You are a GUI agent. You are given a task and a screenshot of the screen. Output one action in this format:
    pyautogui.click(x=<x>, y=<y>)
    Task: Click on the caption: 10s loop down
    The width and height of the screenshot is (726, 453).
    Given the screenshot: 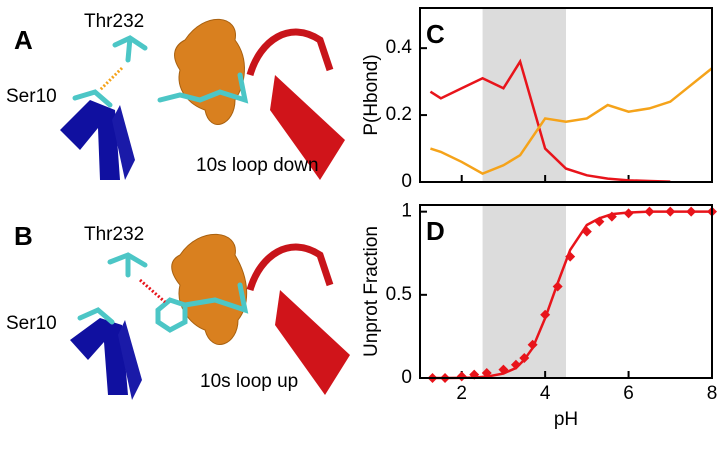 What is the action you would take?
    pyautogui.click(x=257, y=165)
    